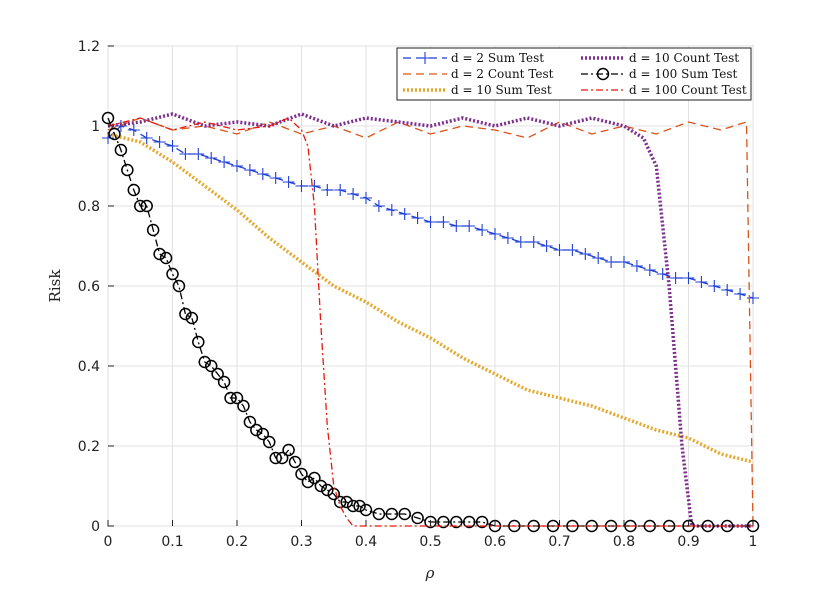 Image resolution: width=830 pixels, height=591 pixels. What do you see at coordinates (89, 47) in the screenshot?
I see `y-tick-label: 1.2` at bounding box center [89, 47].